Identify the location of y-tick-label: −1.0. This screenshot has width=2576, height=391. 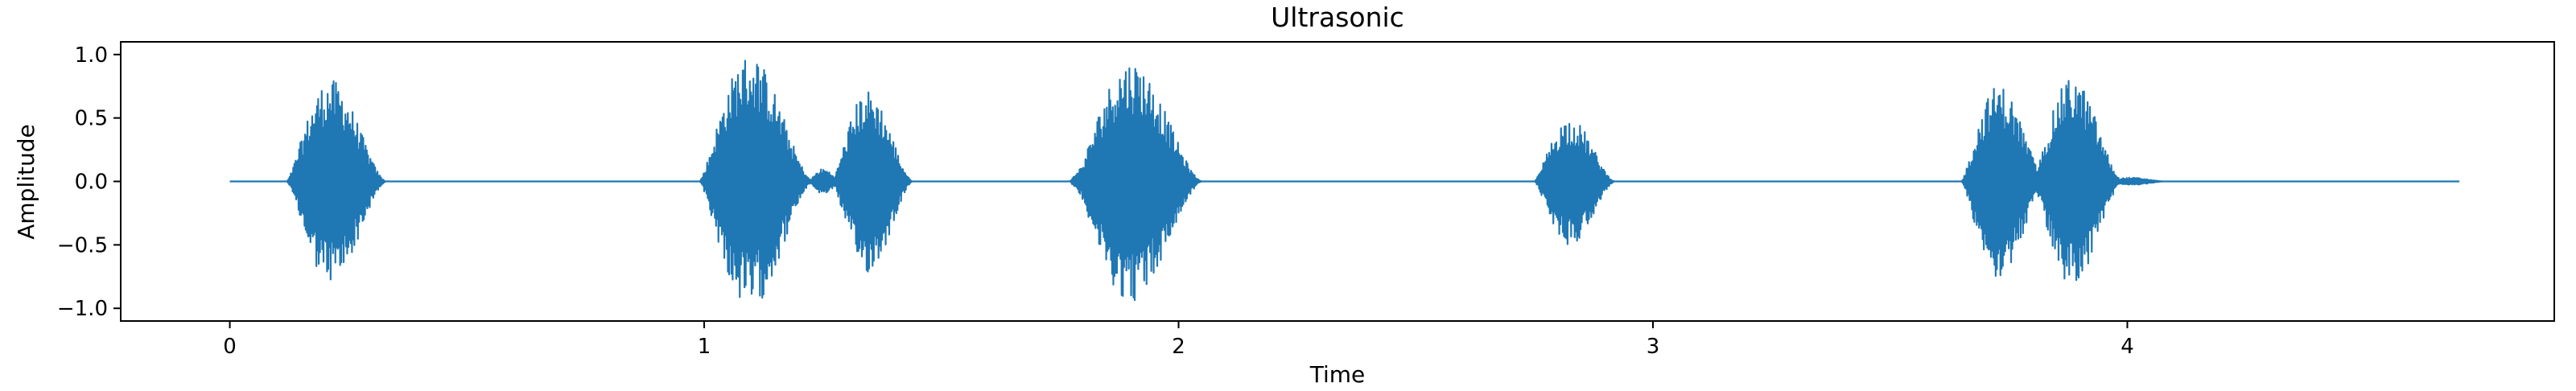
(82, 309).